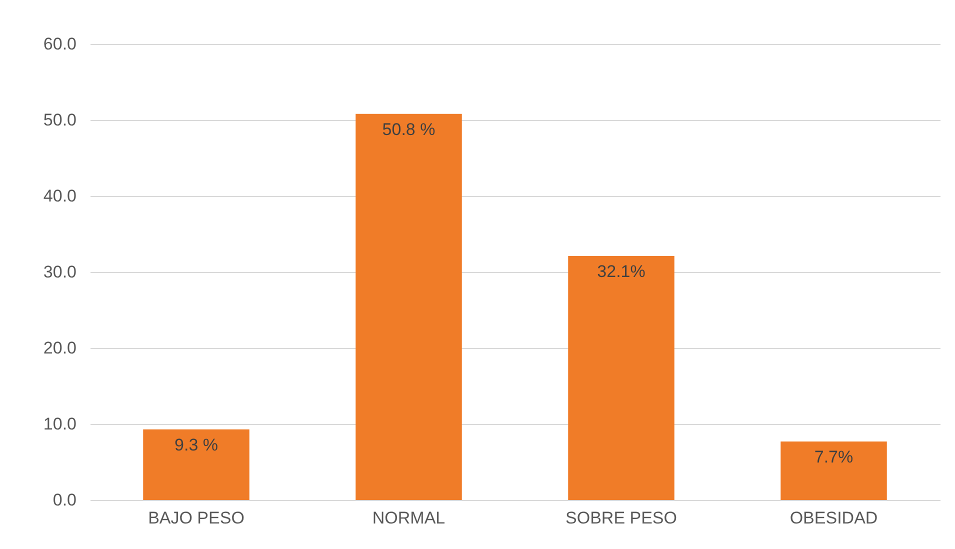 The width and height of the screenshot is (955, 549). Describe the element at coordinates (621, 272) in the screenshot. I see `data-label: 32.1%` at that location.